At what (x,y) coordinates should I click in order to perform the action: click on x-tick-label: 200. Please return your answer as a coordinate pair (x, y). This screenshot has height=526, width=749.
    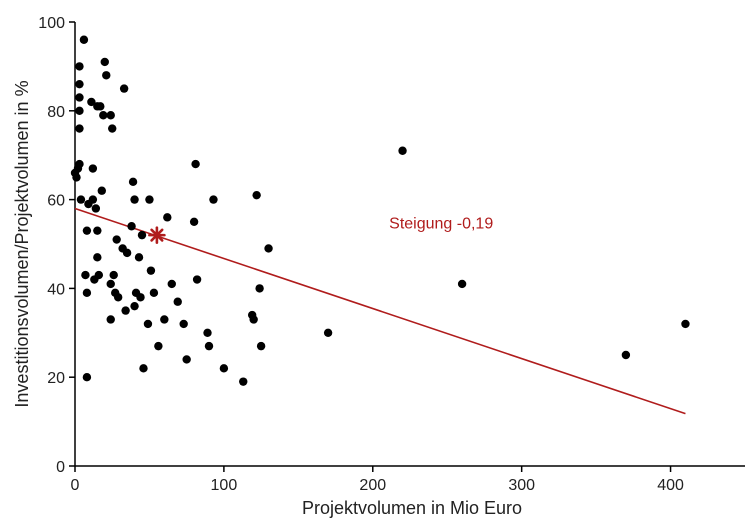
    Looking at the image, I should click on (372, 485).